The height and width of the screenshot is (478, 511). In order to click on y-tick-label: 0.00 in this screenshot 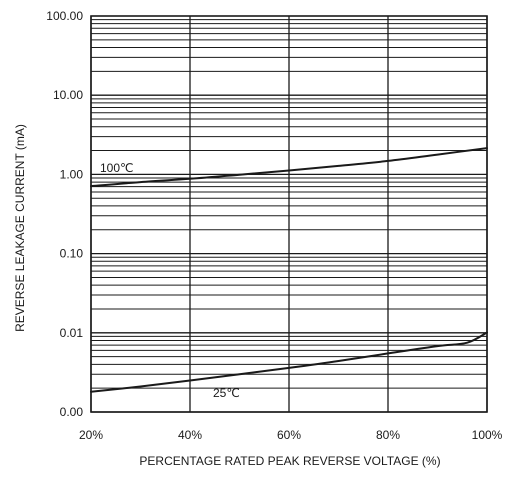, I will do `click(72, 412)`.